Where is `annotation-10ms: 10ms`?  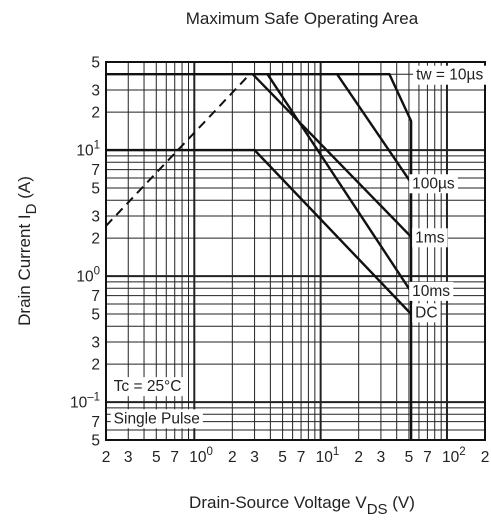 annotation-10ms: 10ms is located at coordinates (431, 291).